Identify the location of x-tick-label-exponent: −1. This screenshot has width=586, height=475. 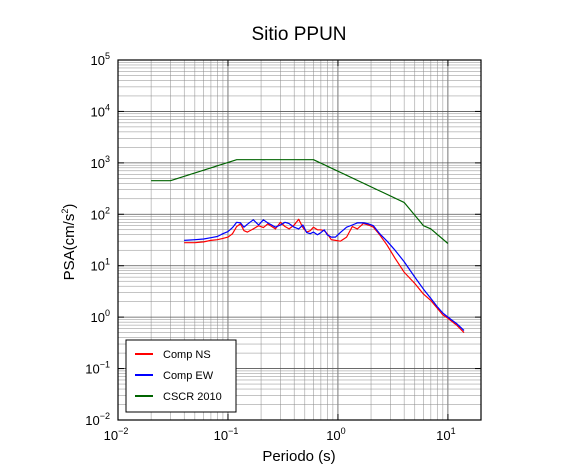
(233, 431).